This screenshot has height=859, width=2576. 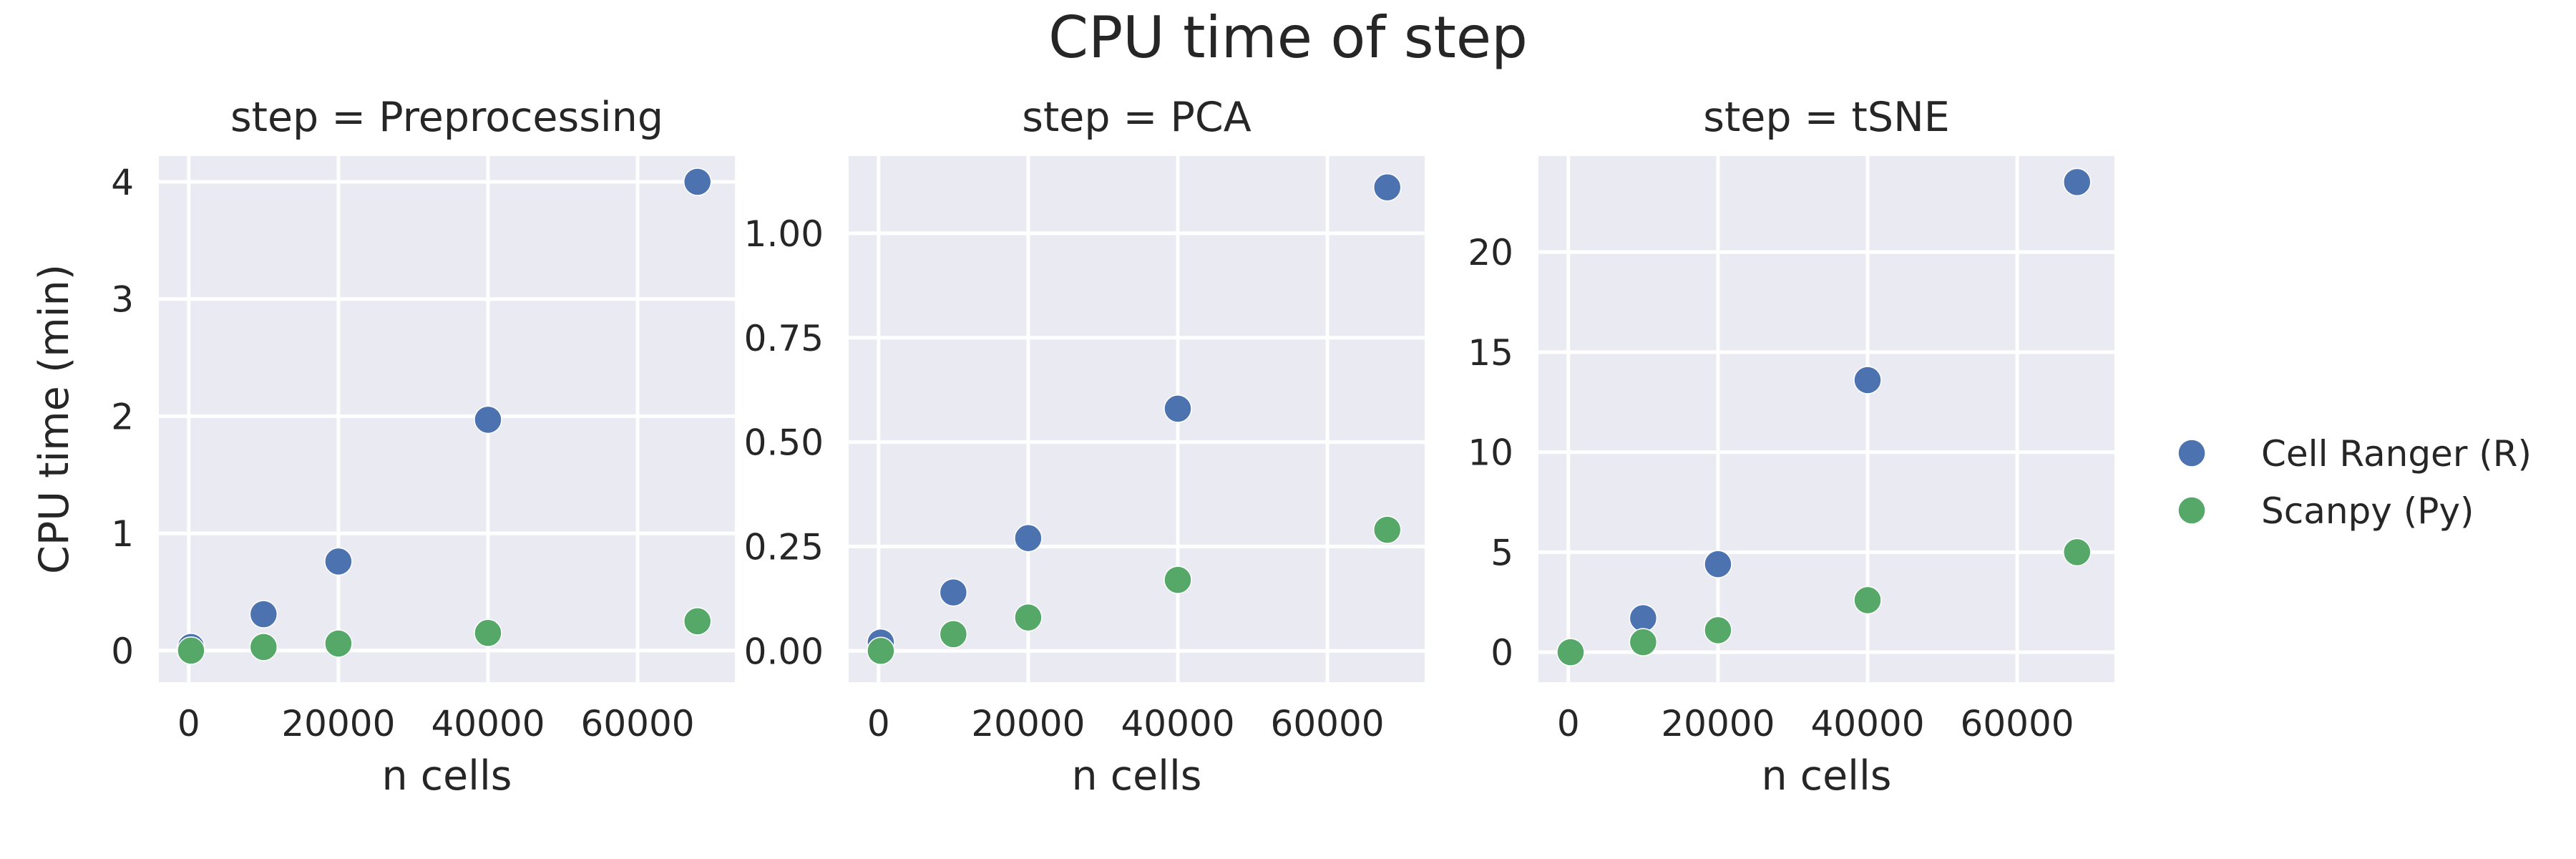 I want to click on panel-pca-y-tick-label: 0.00, so click(x=784, y=651).